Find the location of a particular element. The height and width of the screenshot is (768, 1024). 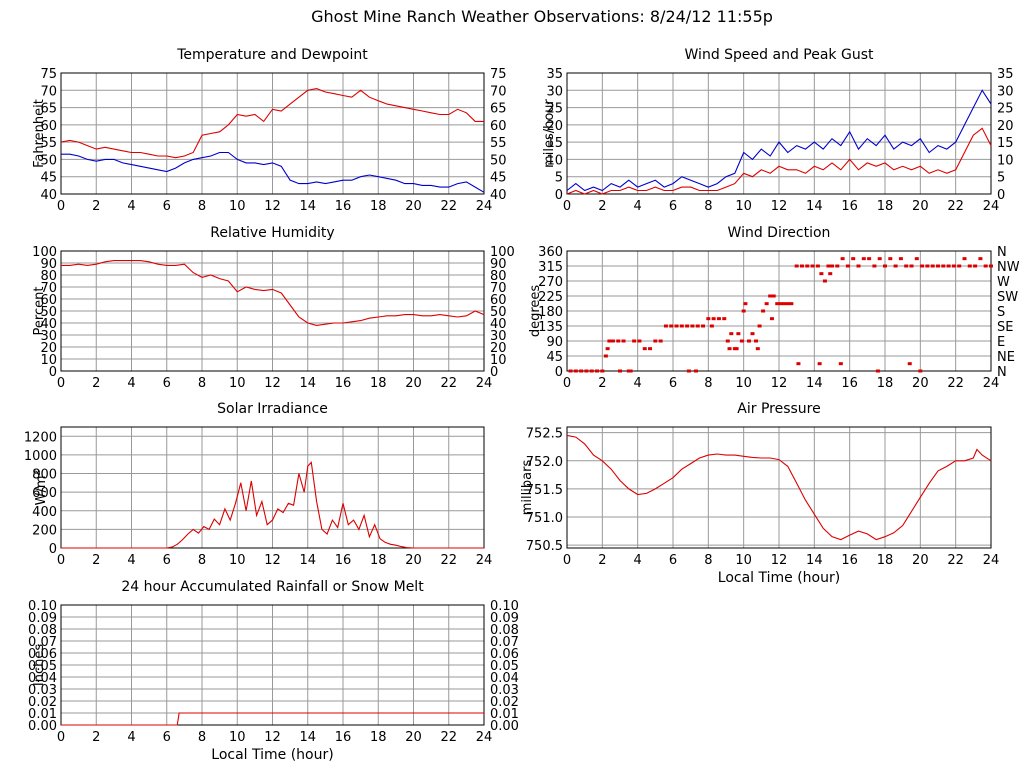

rainfall-ytick-label-right: 0.07 is located at coordinates (504, 642).